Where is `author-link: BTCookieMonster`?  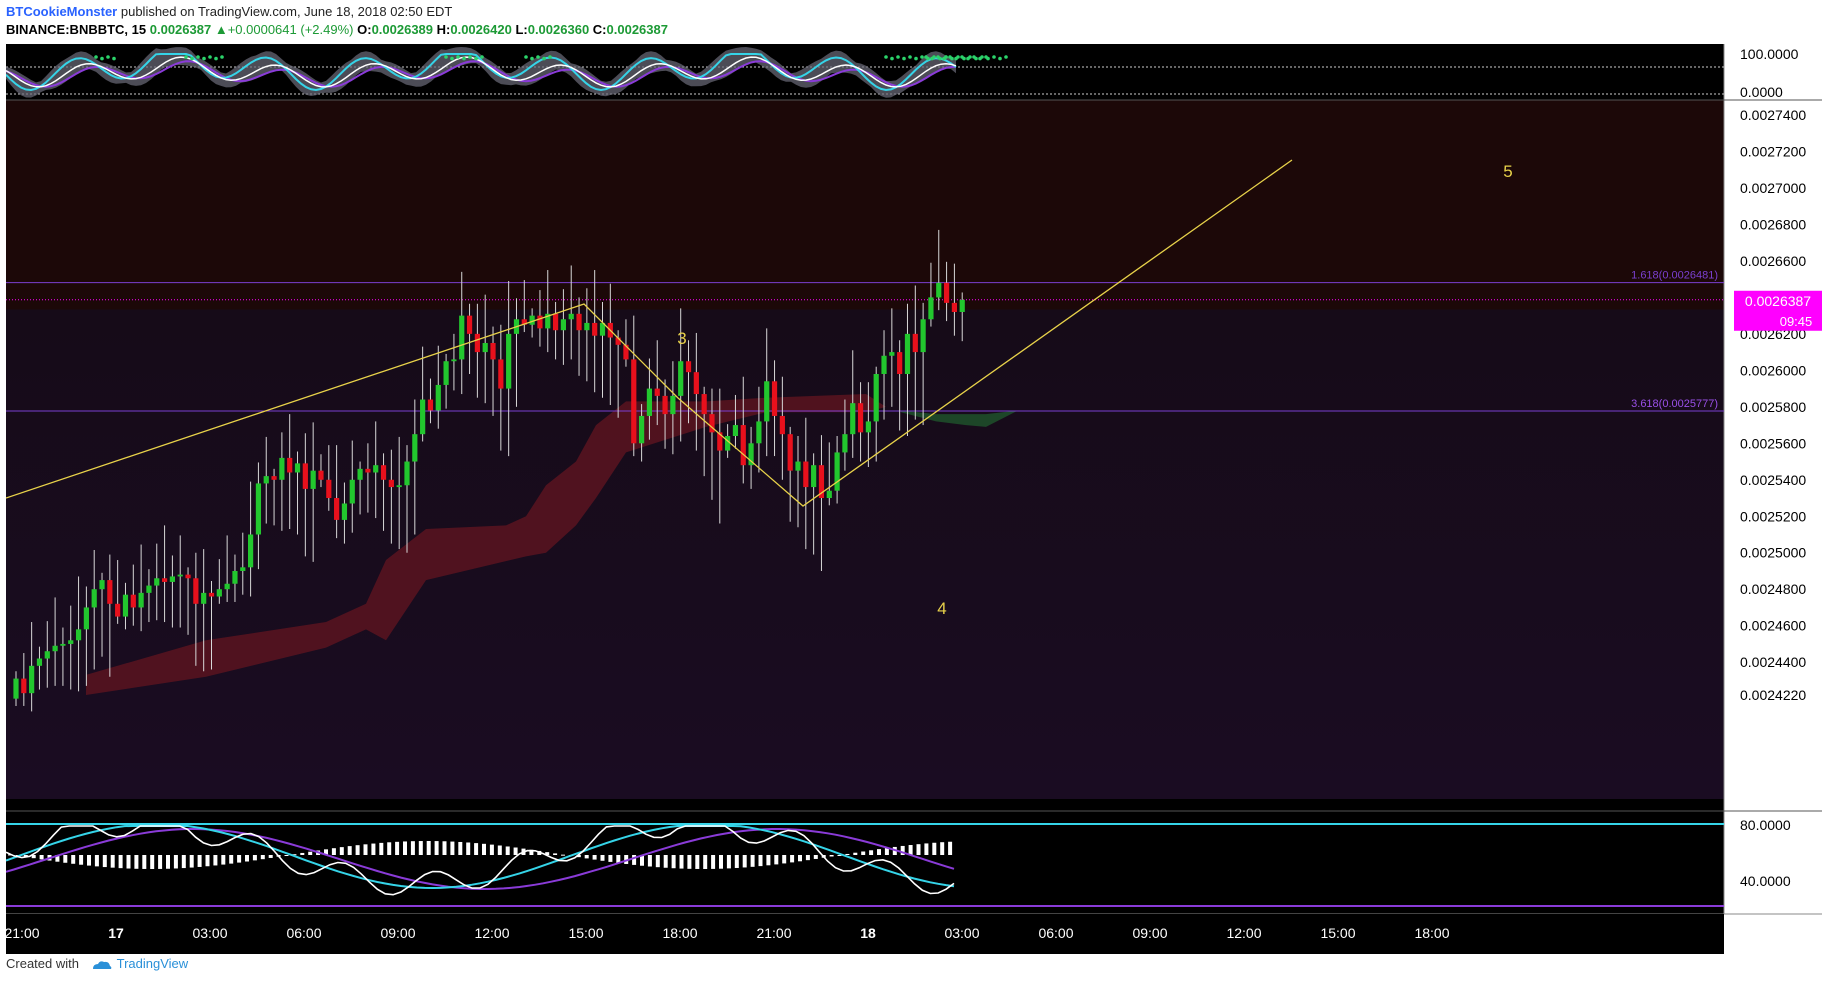
author-link: BTCookieMonster is located at coordinates (62, 11).